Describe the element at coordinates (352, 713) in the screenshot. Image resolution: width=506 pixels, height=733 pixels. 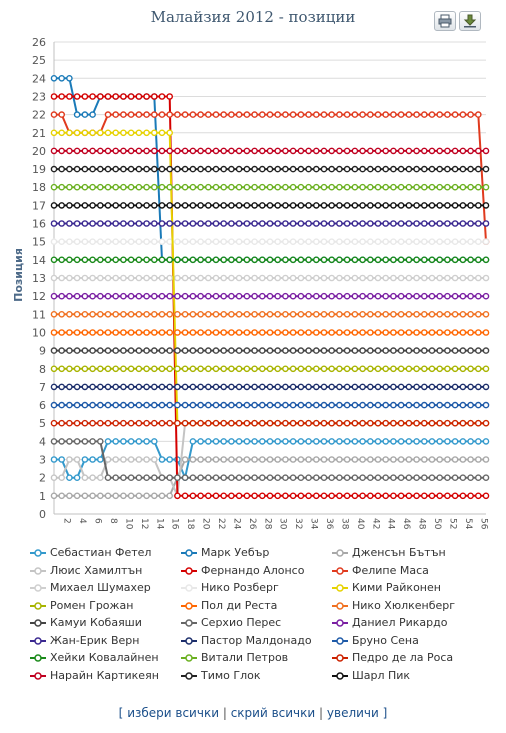
I see `zoom-link: увеличи` at that location.